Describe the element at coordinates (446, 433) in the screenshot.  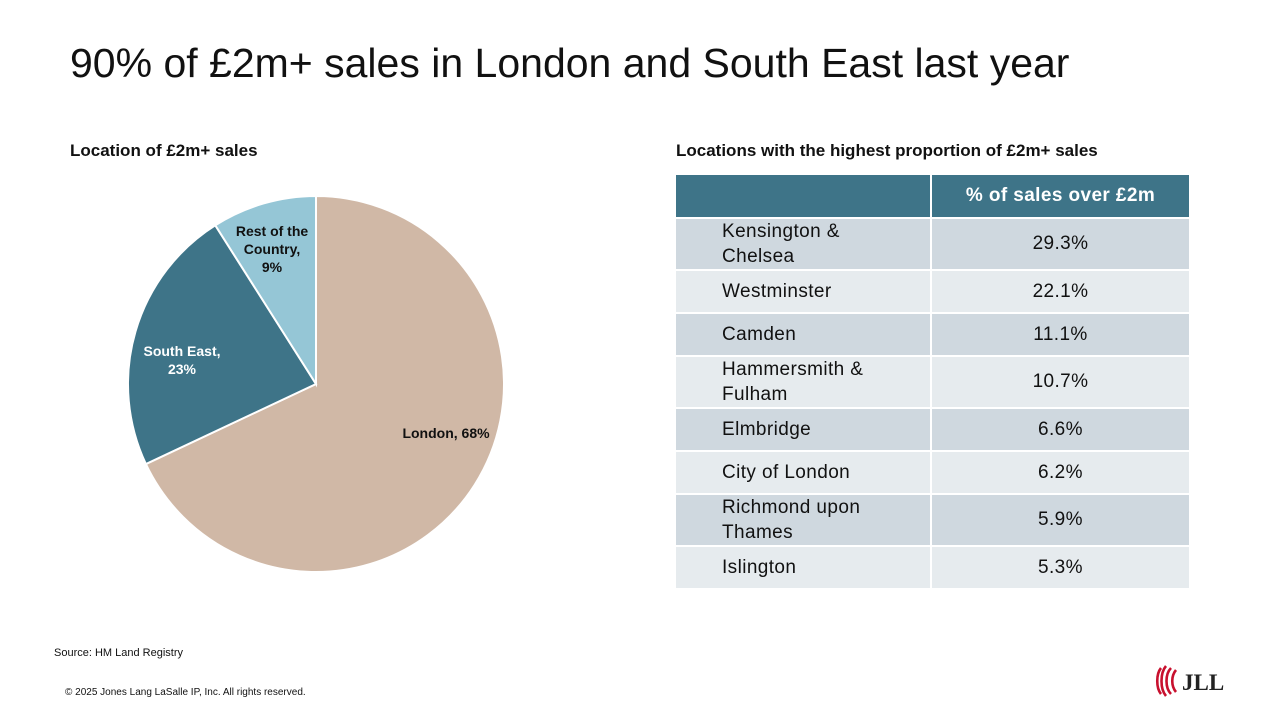
I see `pie-slice-label: London, 68%` at that location.